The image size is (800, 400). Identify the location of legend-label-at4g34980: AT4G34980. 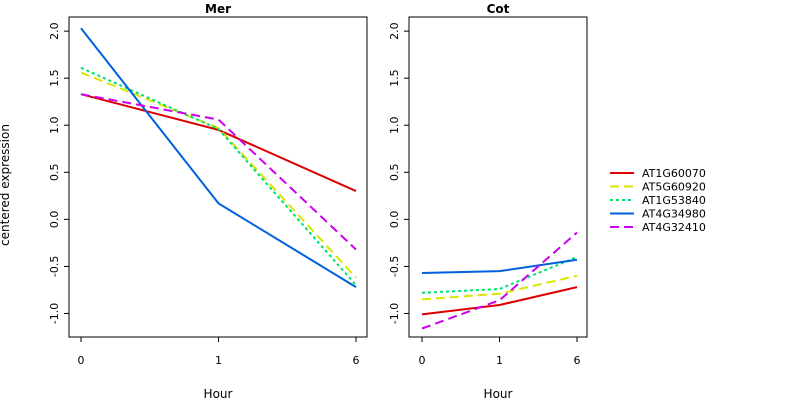
(674, 214).